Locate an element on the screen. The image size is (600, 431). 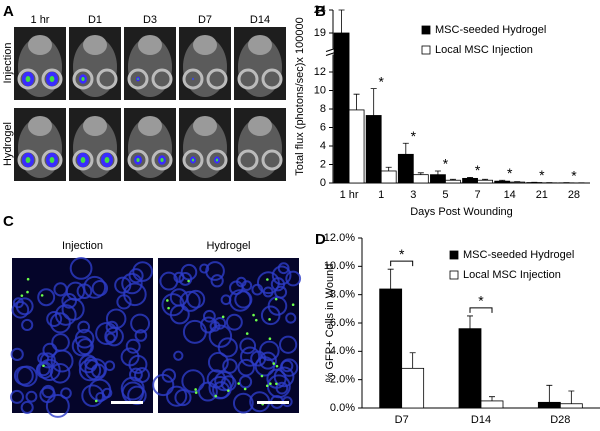
y-tick-label: 2.0% is located at coordinates (342, 380).